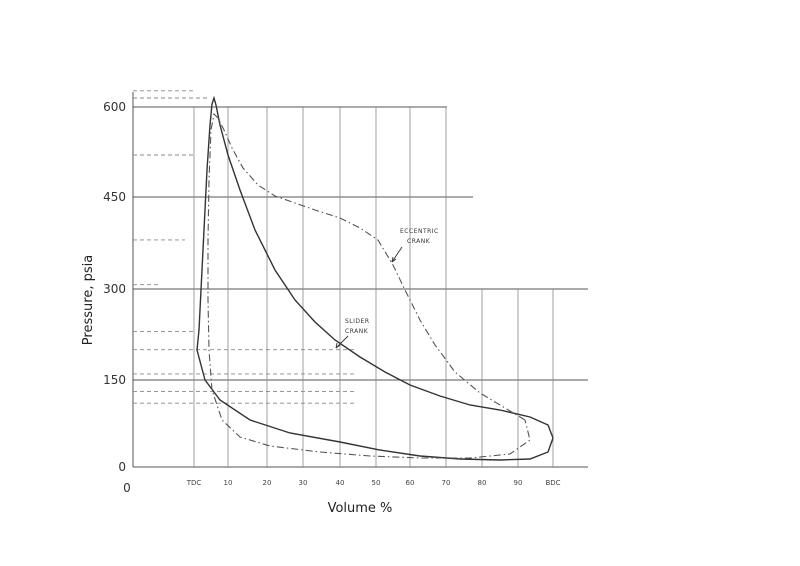 This screenshot has height=566, width=800. I want to click on x-tick-label: 80, so click(482, 483).